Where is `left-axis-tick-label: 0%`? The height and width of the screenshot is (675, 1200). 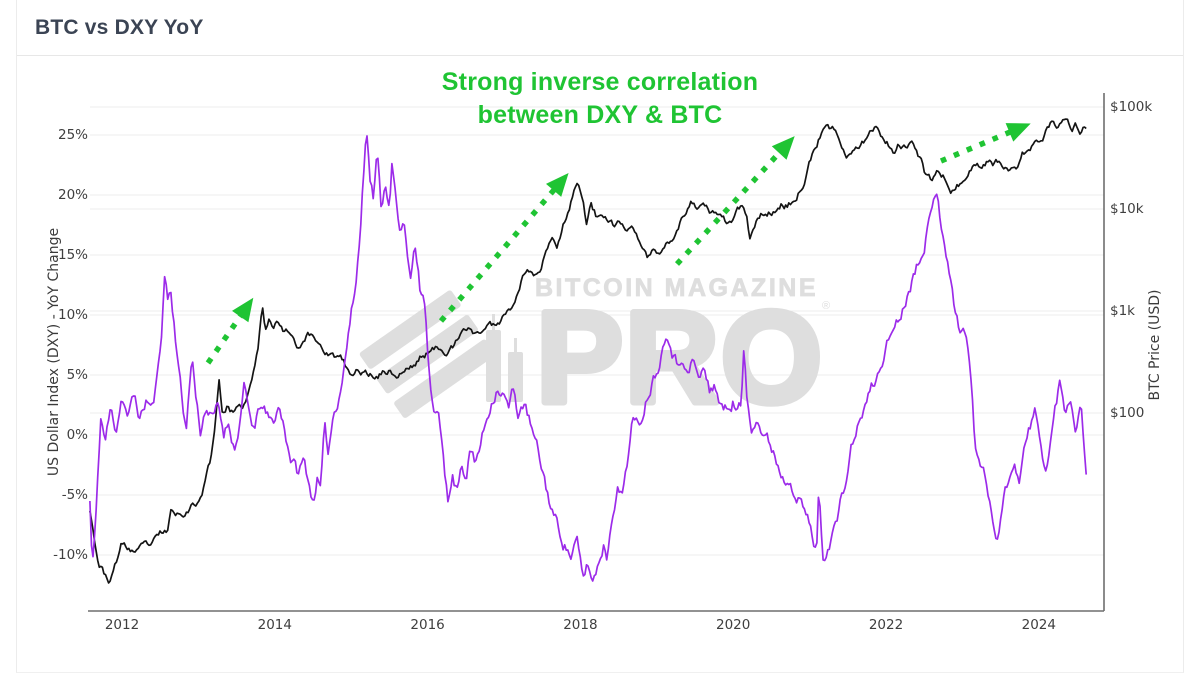 left-axis-tick-label: 0% is located at coordinates (77, 435).